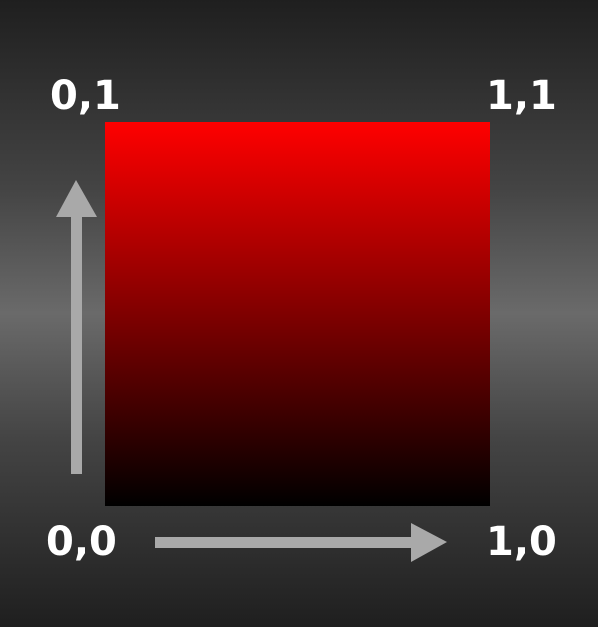 The width and height of the screenshot is (598, 627). Describe the element at coordinates (521, 96) in the screenshot. I see `corner-label-top-right: 1,1` at that location.